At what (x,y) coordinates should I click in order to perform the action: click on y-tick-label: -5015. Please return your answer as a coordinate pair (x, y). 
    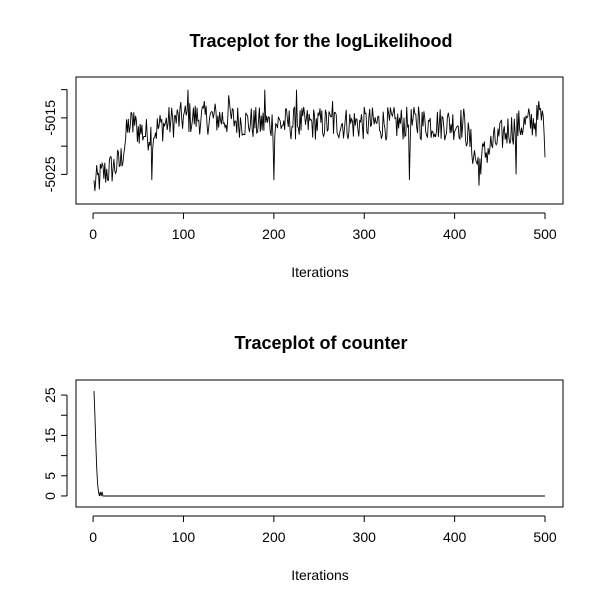
    Looking at the image, I should click on (50, 118).